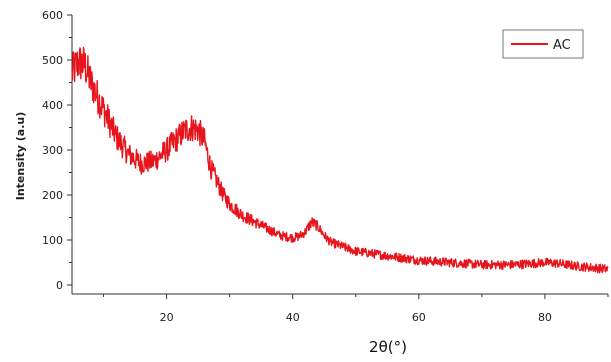 This screenshot has width=611, height=362. What do you see at coordinates (293, 317) in the screenshot?
I see `x-tick-label: 40` at bounding box center [293, 317].